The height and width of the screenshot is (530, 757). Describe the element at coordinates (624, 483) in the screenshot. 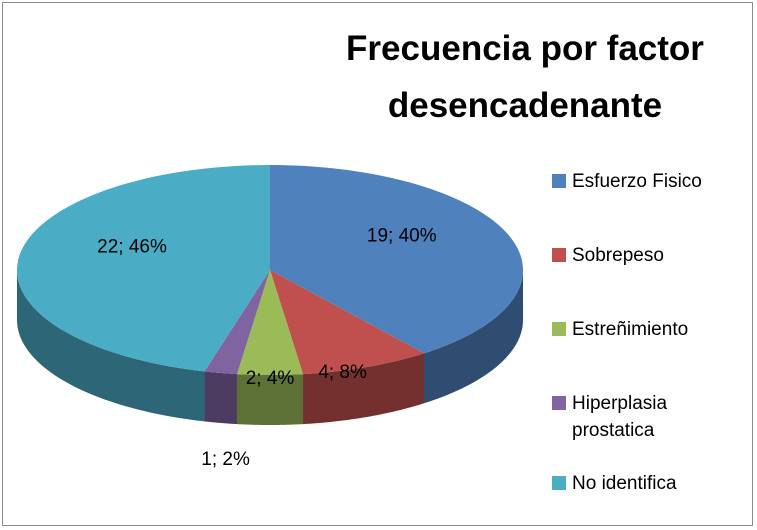

I see `legend-label: No identifica` at that location.